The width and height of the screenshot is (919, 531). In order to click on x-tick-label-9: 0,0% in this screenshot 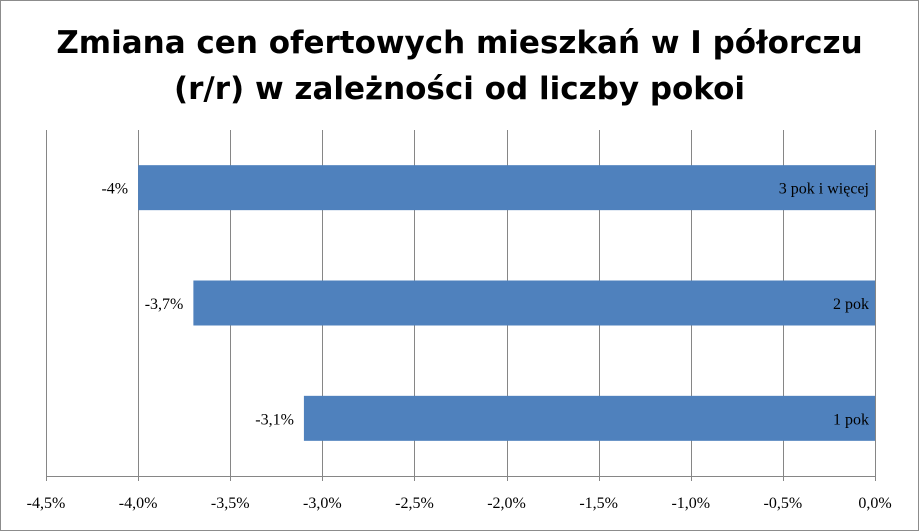, I will do `click(874, 503)`.